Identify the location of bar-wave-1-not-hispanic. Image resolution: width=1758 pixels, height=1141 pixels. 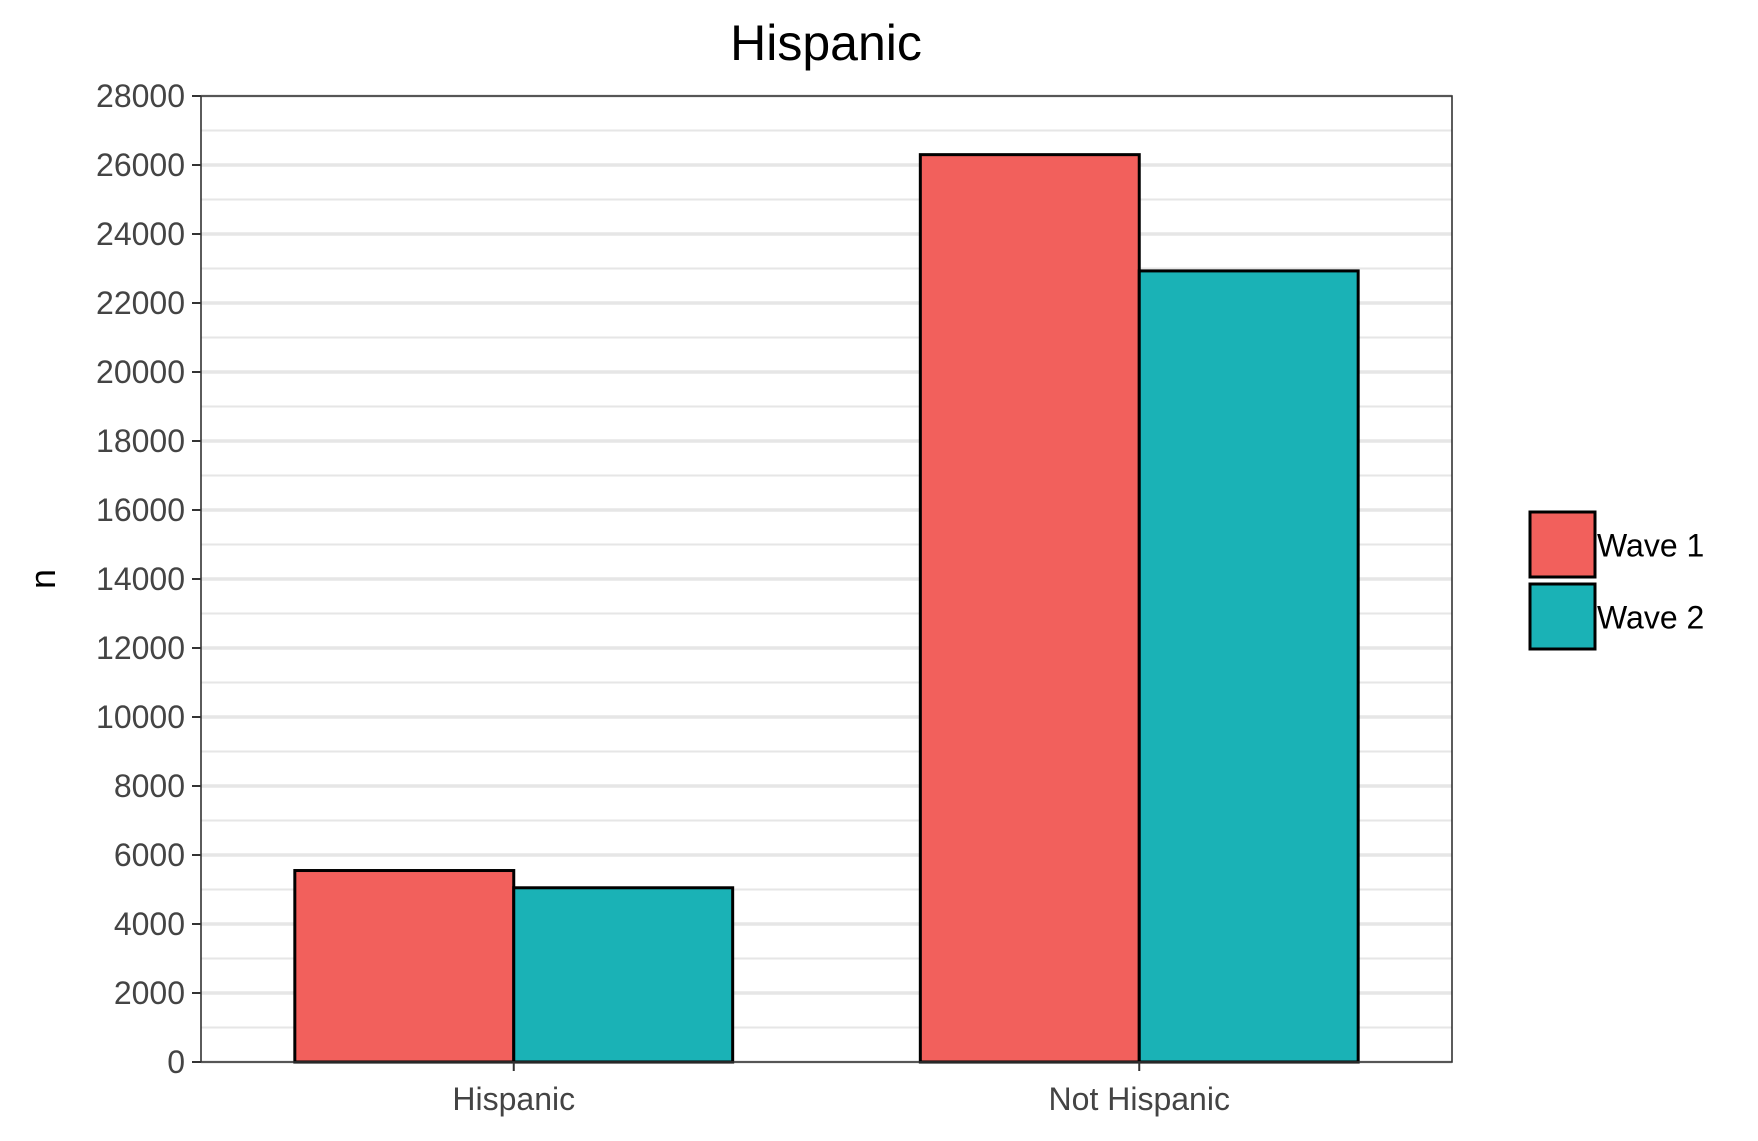
(1029, 608).